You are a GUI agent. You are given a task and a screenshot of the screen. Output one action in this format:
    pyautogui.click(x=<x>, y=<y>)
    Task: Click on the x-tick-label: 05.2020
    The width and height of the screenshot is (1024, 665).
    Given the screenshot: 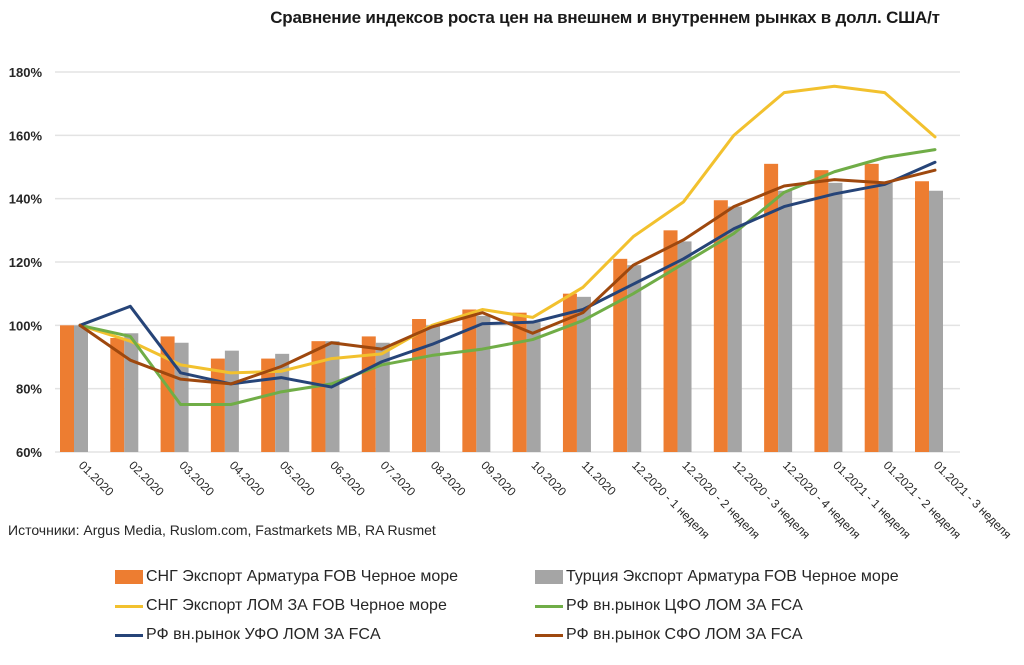 What is the action you would take?
    pyautogui.click(x=297, y=478)
    